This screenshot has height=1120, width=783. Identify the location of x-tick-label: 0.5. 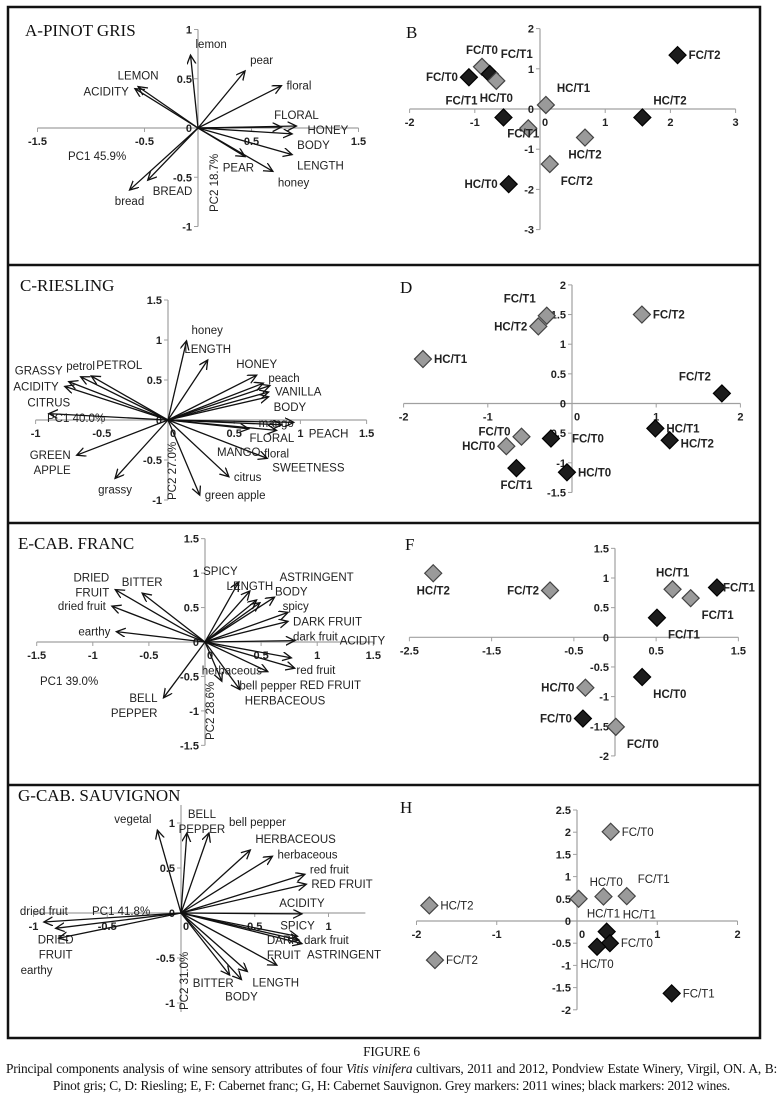
(234, 434).